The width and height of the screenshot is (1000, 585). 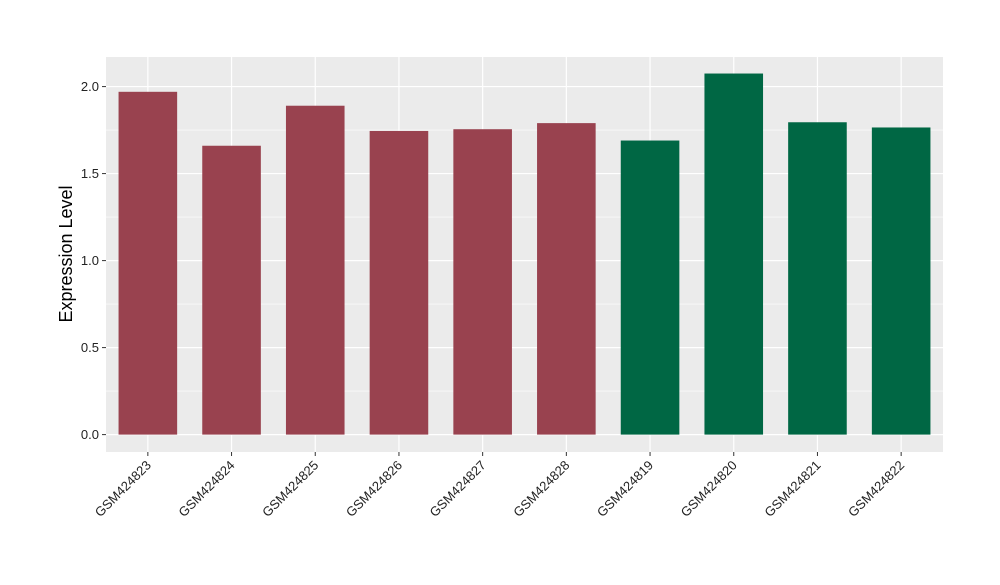 What do you see at coordinates (482, 282) in the screenshot?
I see `bar-GSM424827` at bounding box center [482, 282].